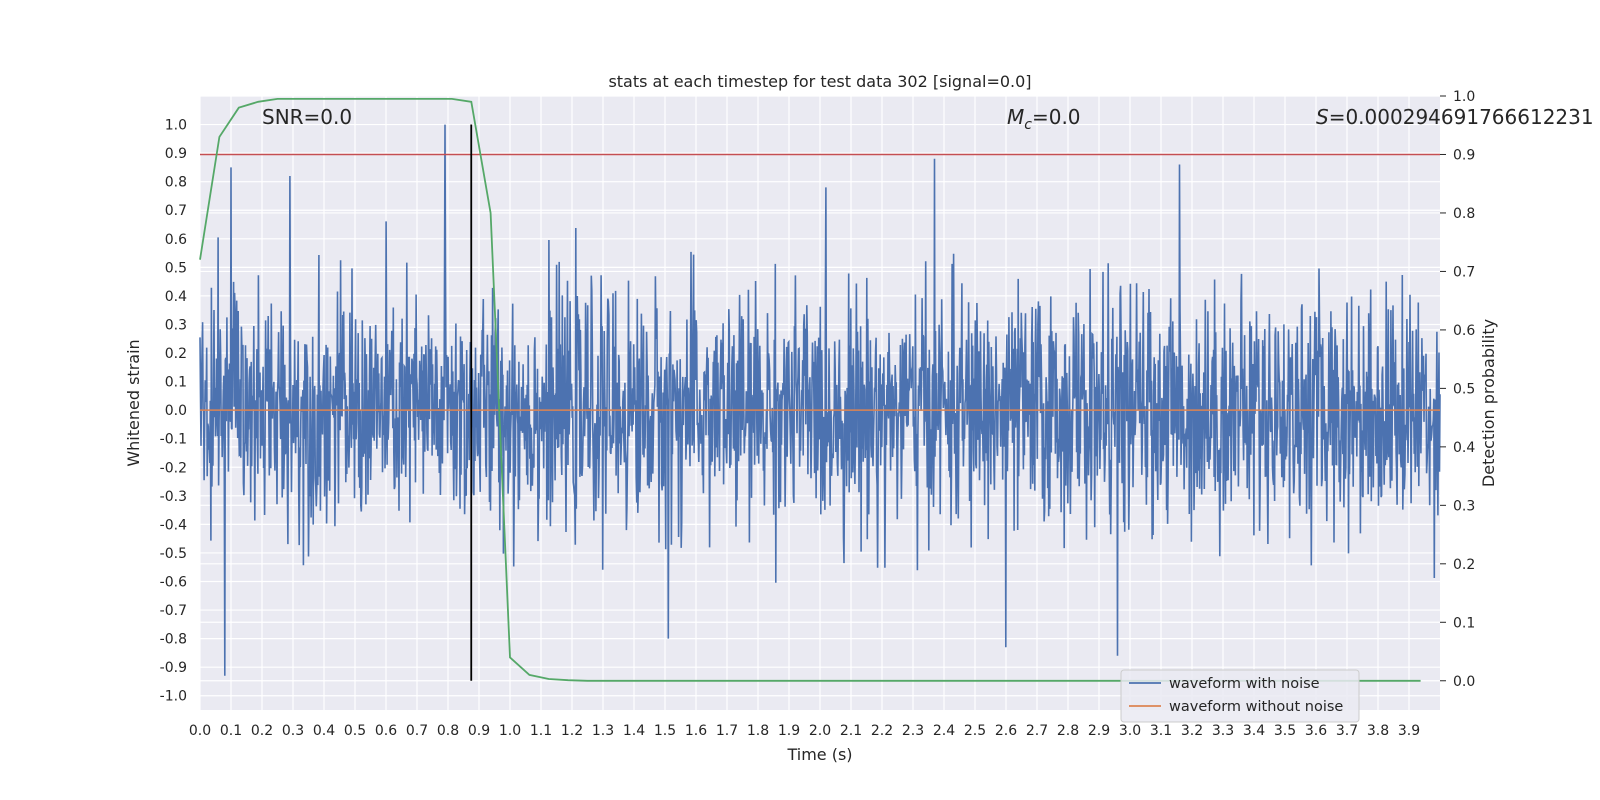 The width and height of the screenshot is (1600, 800). Describe the element at coordinates (1015, 117) in the screenshot. I see `mc-symbol: M` at that location.